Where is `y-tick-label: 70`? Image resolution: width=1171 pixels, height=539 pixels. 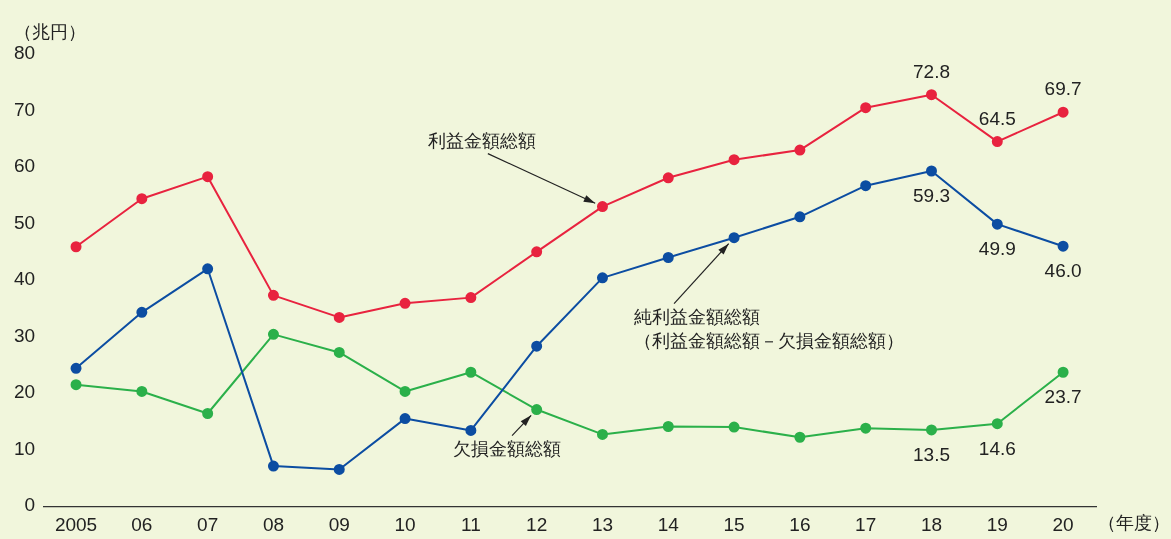 y-tick-label: 70 is located at coordinates (24, 109).